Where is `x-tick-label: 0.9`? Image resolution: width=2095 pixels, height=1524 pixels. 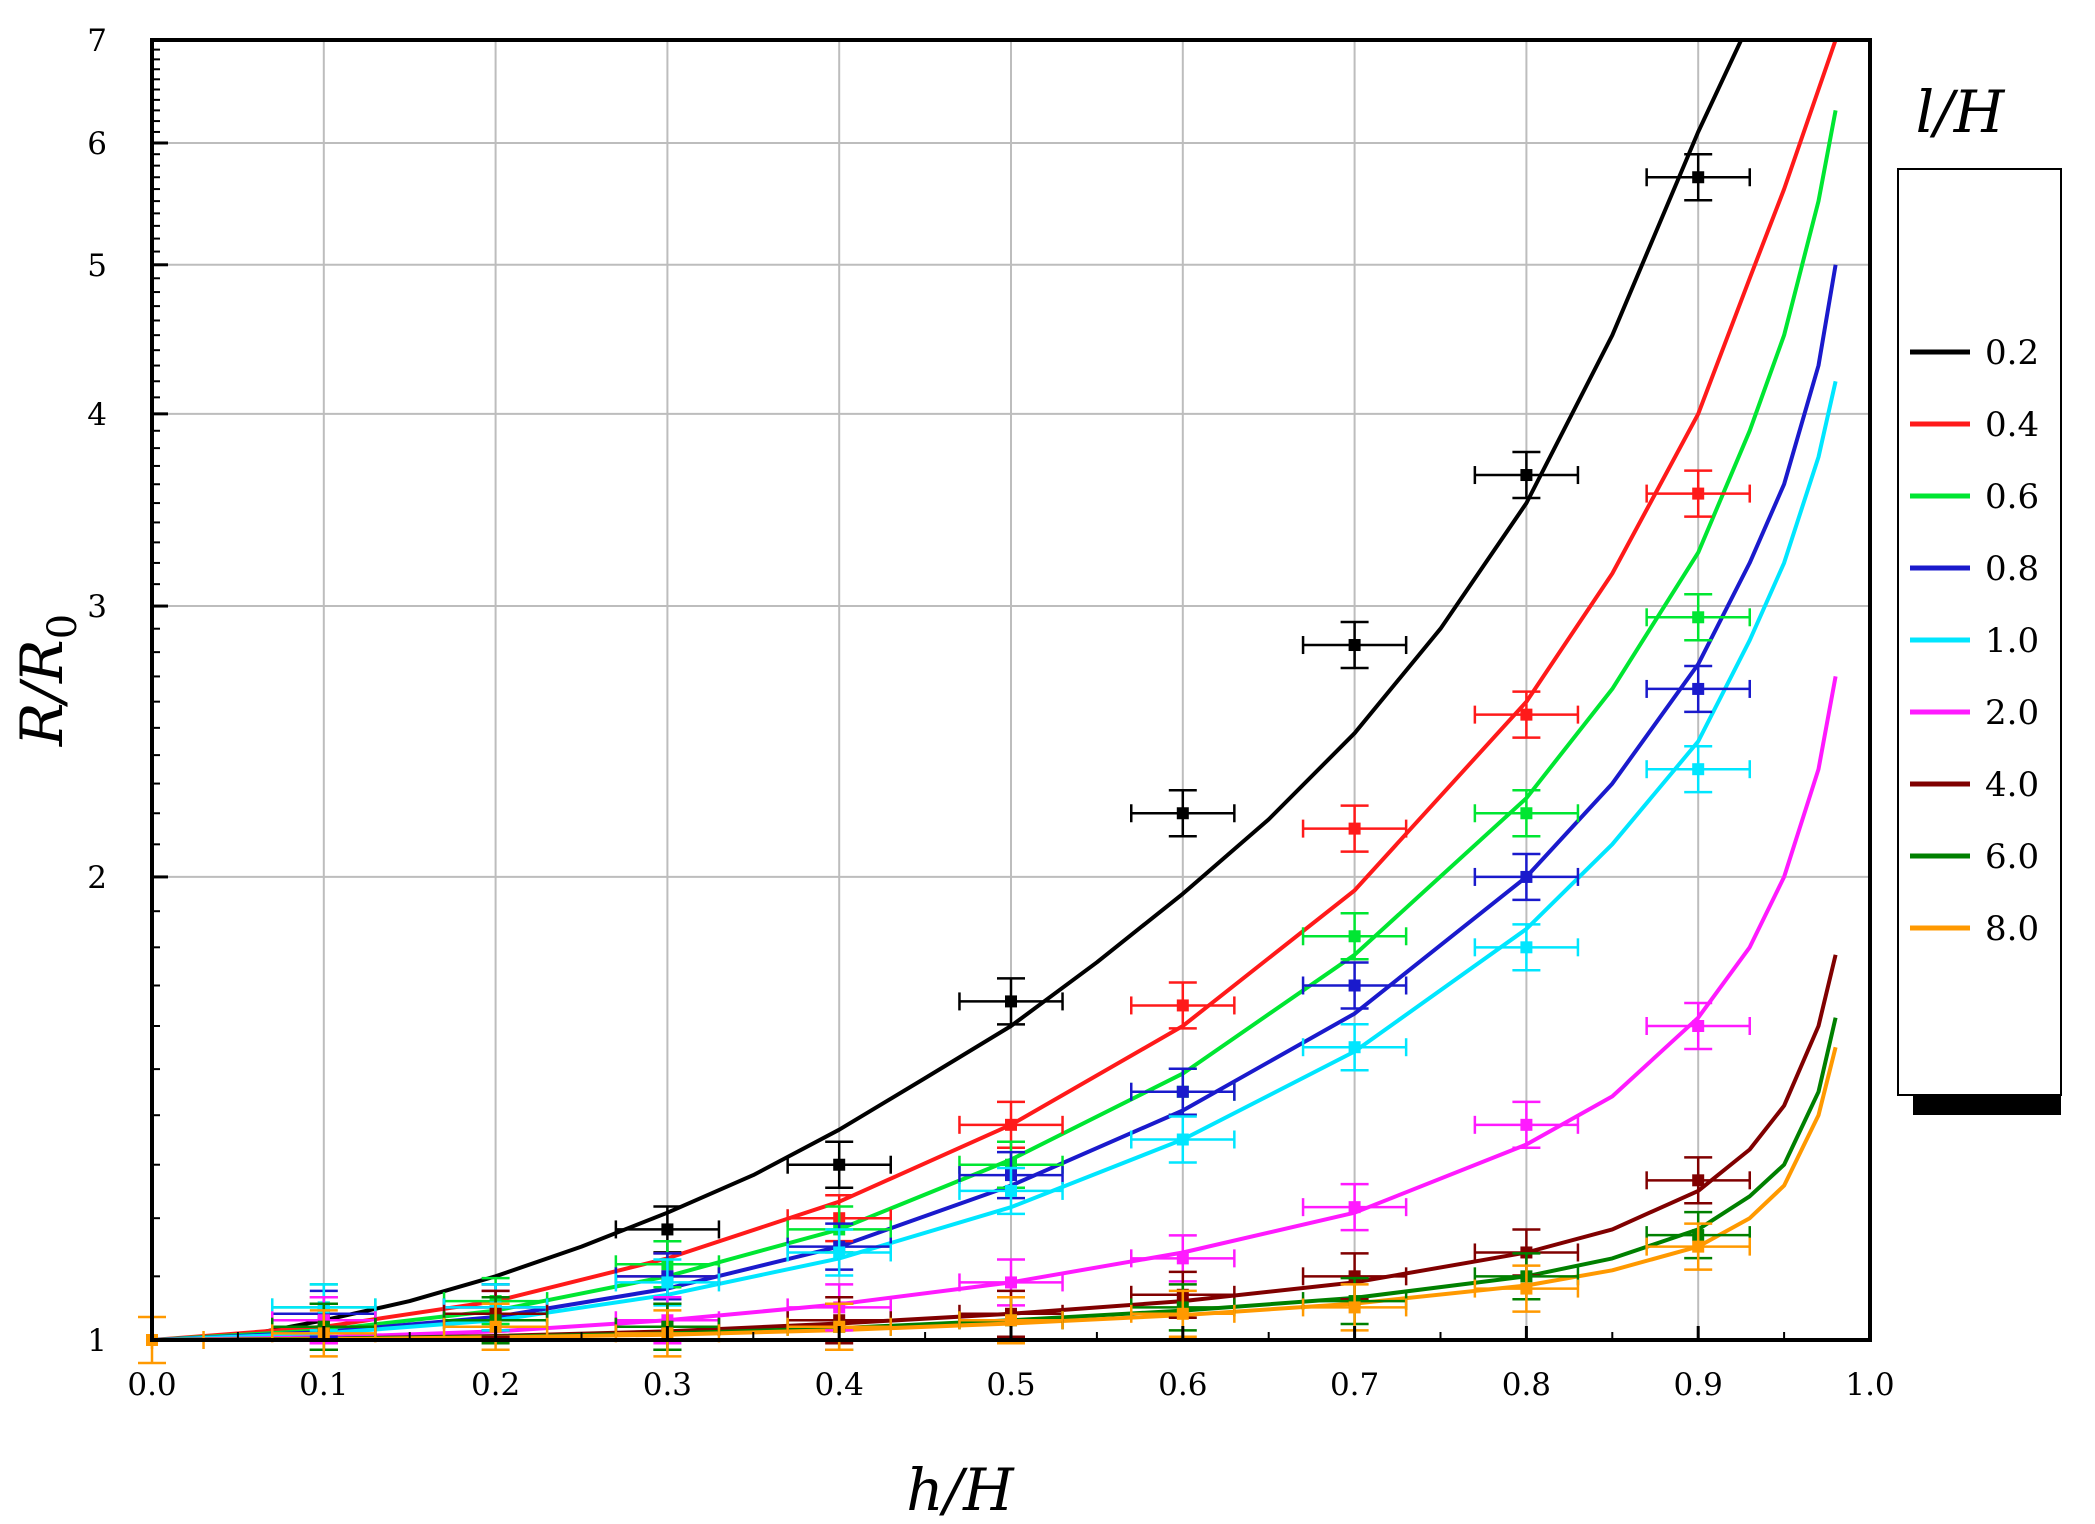
x-tick-label: 0.9 is located at coordinates (1698, 1385).